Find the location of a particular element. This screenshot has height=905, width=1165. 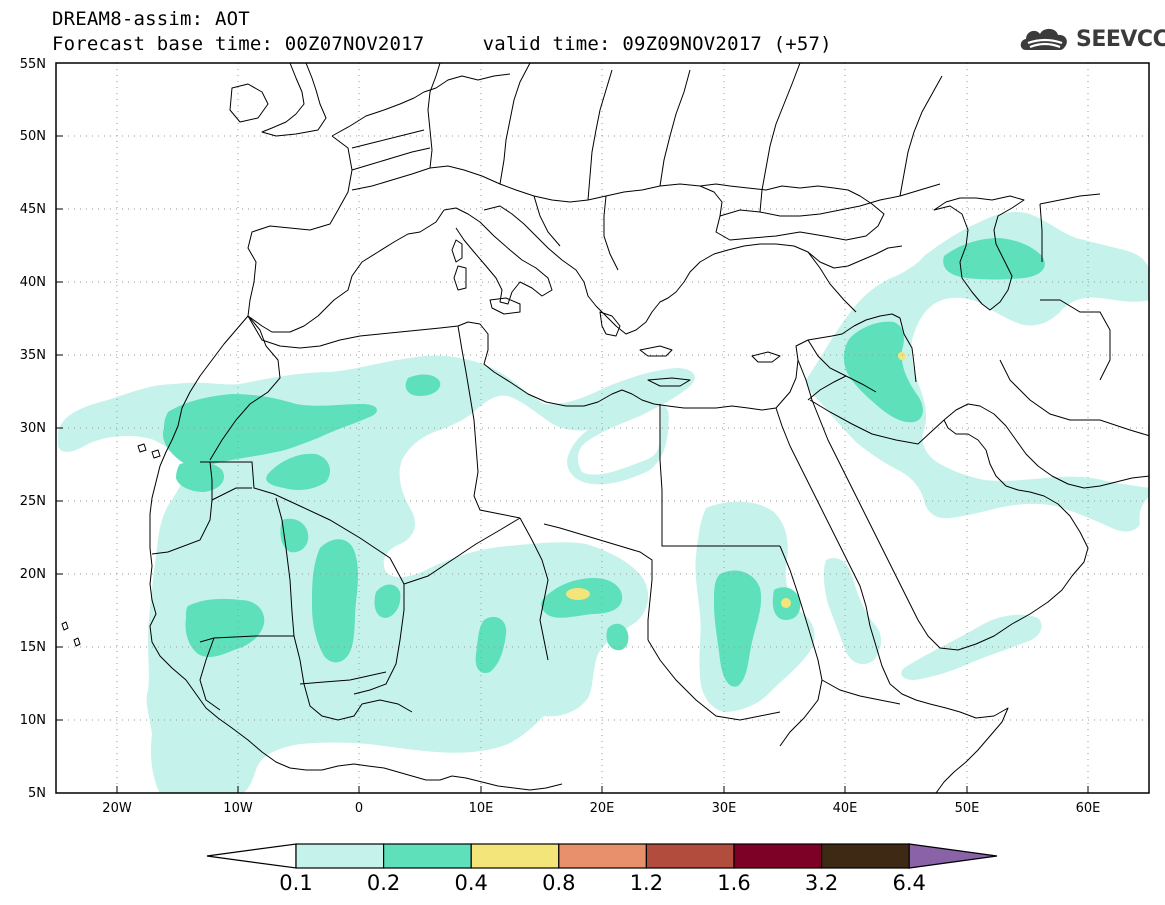

colorbar is located at coordinates (602, 856).